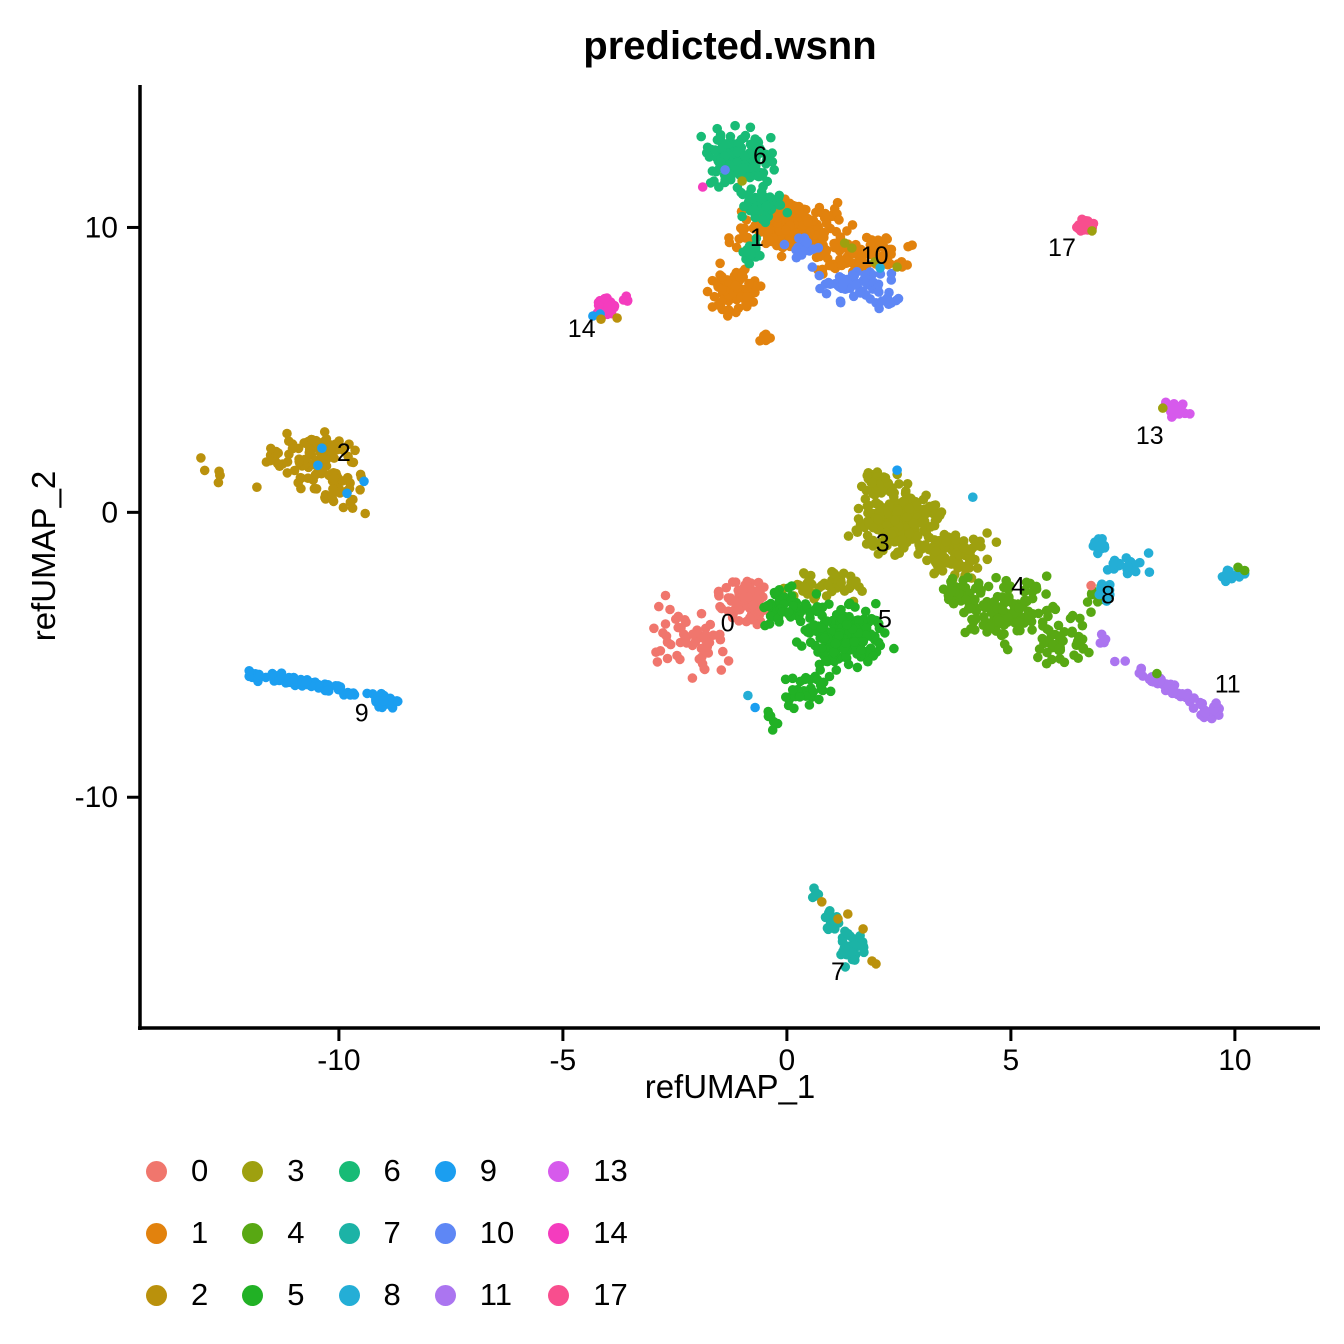  I want to click on legend-label-6: 6, so click(392, 1170).